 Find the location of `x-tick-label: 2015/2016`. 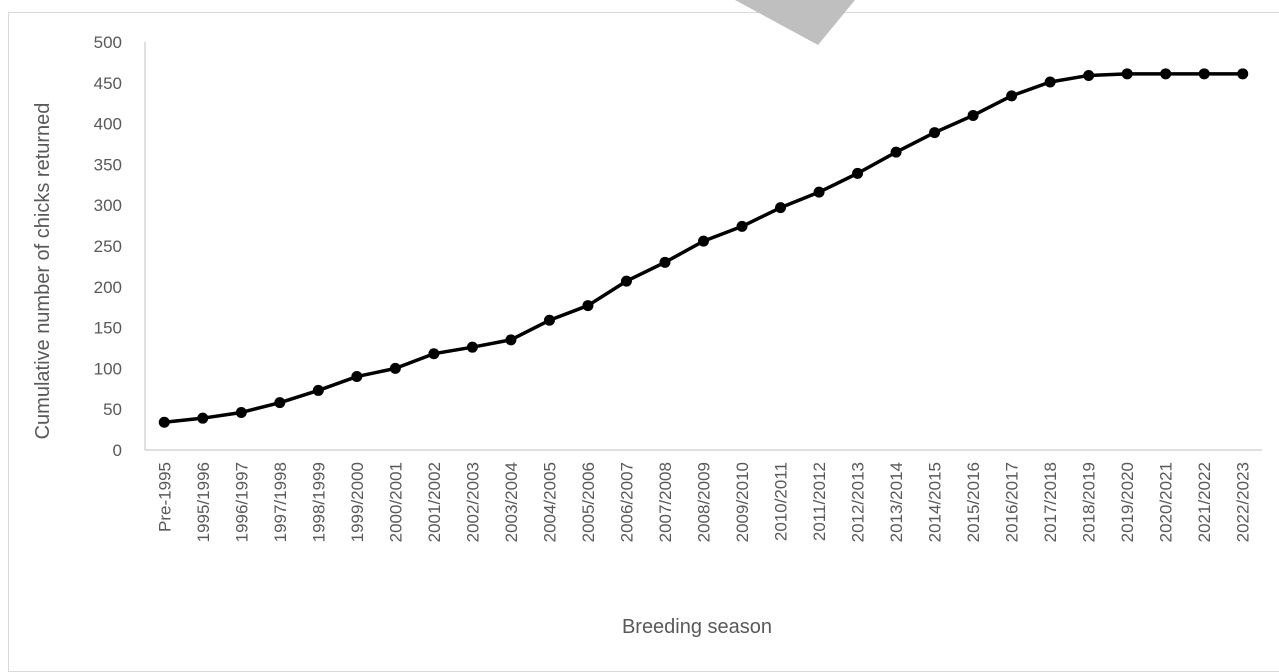

x-tick-label: 2015/2016 is located at coordinates (973, 502).